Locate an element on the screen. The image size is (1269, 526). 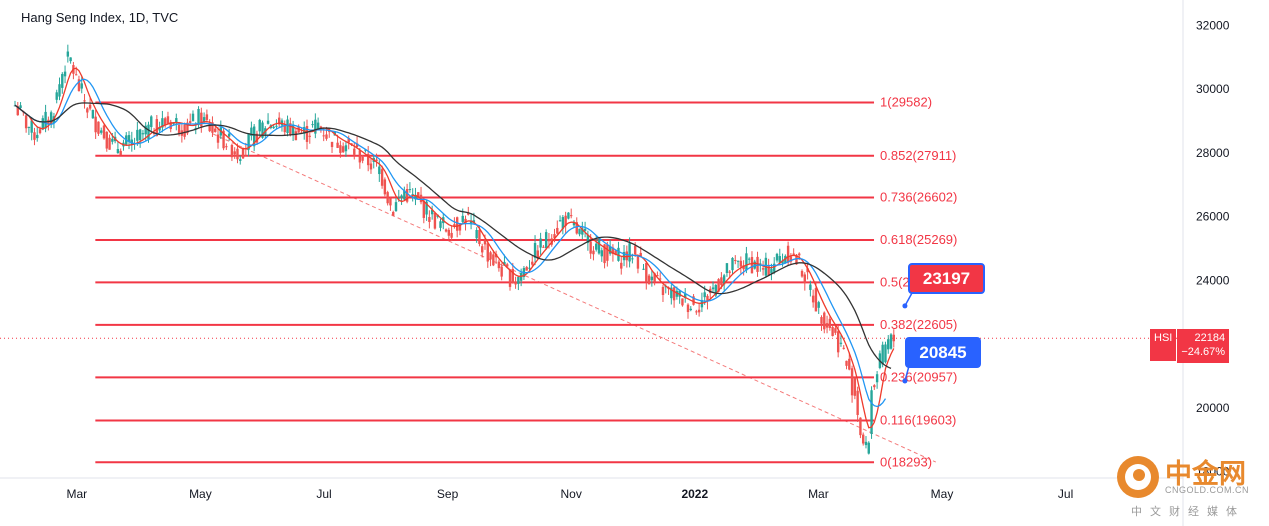
x-tick-label: May is located at coordinates (942, 494).